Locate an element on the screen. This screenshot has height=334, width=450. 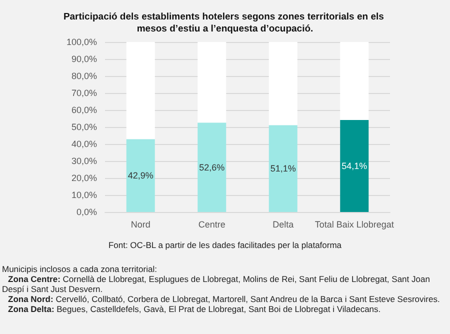
y-tick-label: 90,0% is located at coordinates (84, 59).